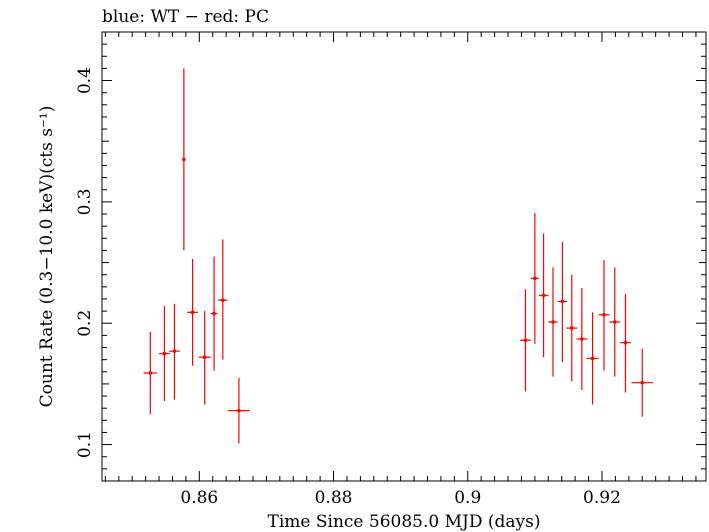 This screenshot has height=532, width=709. Describe the element at coordinates (185, 17) in the screenshot. I see `chart-title: blue: WT − red: PC` at that location.